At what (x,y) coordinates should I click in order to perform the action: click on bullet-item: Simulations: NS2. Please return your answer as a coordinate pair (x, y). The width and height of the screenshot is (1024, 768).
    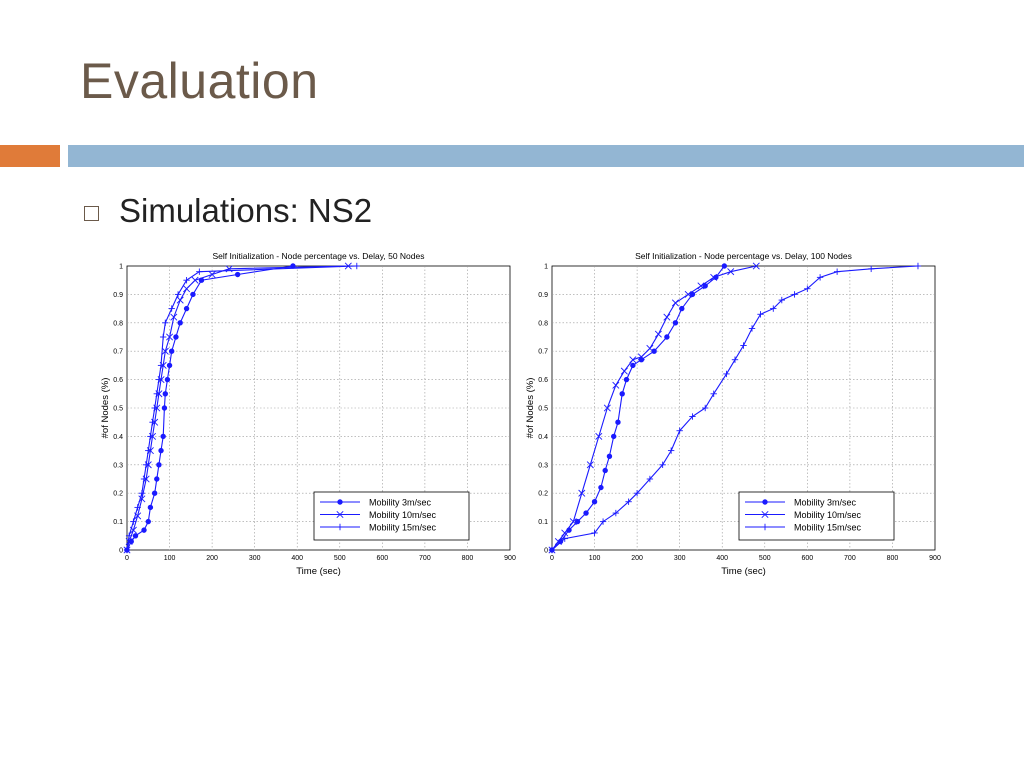
    Looking at the image, I should click on (228, 211).